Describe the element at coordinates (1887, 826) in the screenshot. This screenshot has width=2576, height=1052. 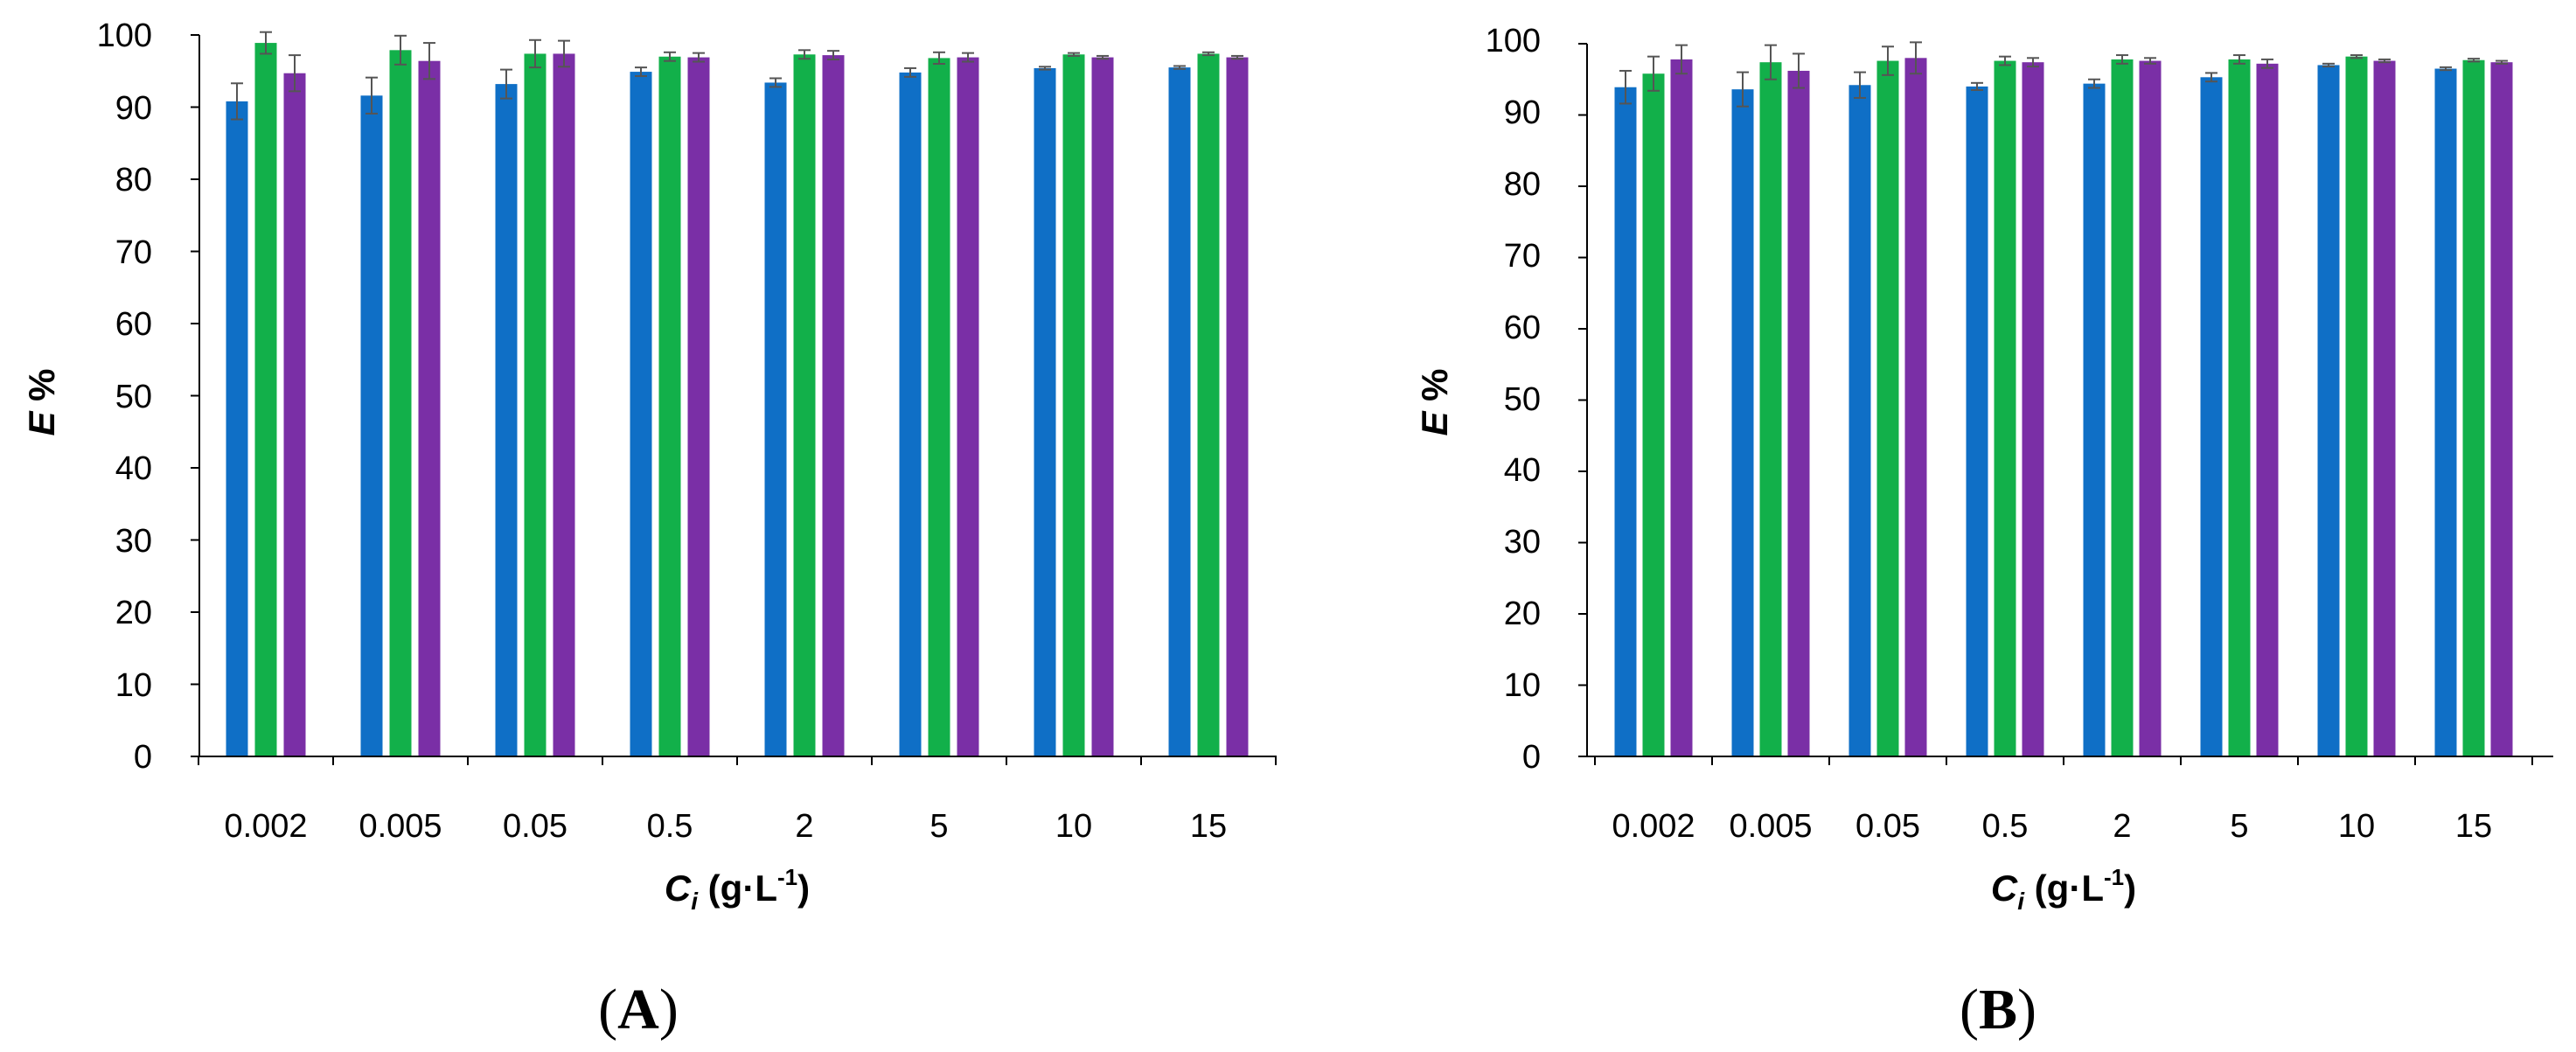
I see `x-tick-label: 0.05` at that location.